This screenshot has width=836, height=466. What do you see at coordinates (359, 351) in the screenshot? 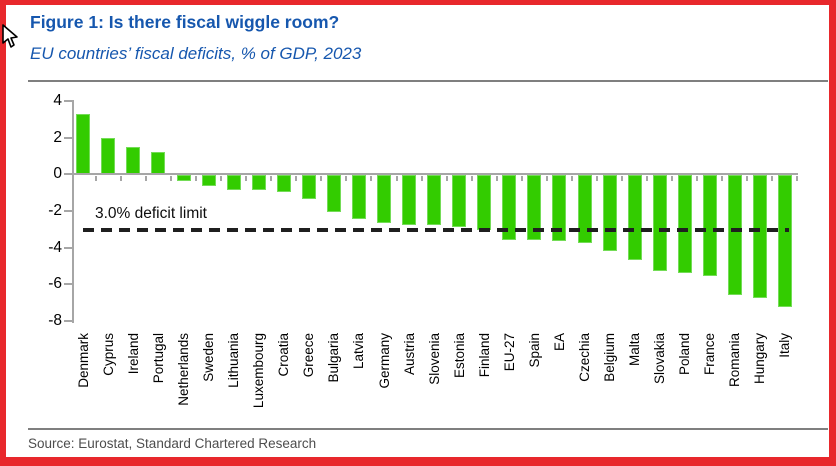
I see `x-axis-label-latvia: Latvia` at bounding box center [359, 351].